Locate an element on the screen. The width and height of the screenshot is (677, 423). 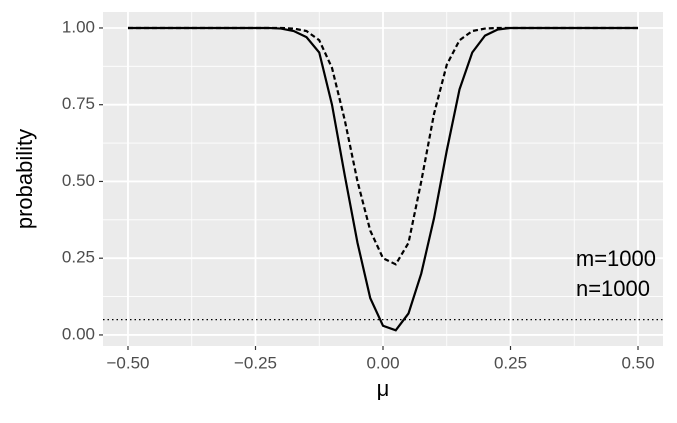
y-tick-label: 0.00 is located at coordinates (78, 333).